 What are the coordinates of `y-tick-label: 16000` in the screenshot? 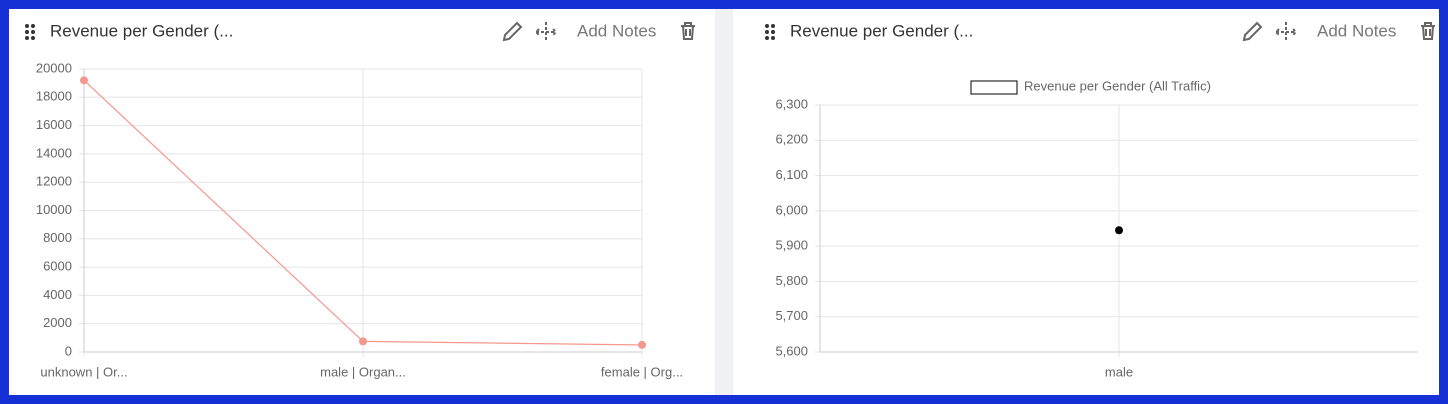 It's located at (54, 124).